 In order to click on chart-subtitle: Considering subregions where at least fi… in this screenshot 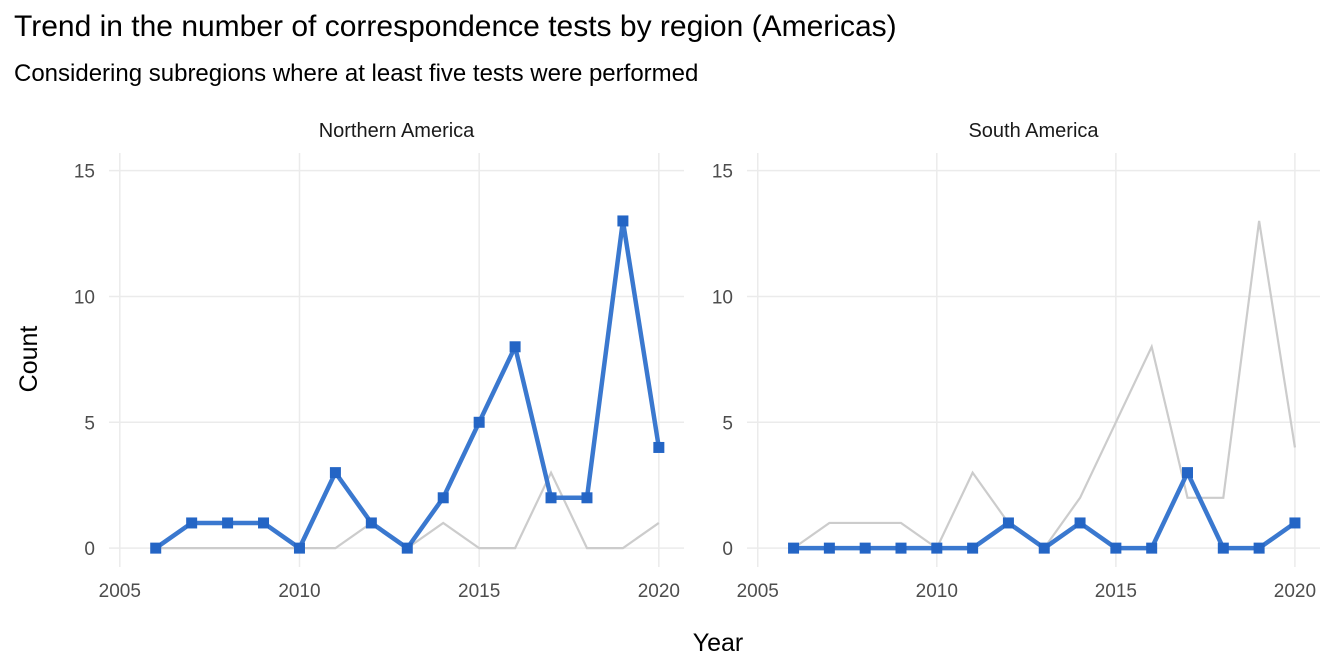, I will do `click(356, 73)`.